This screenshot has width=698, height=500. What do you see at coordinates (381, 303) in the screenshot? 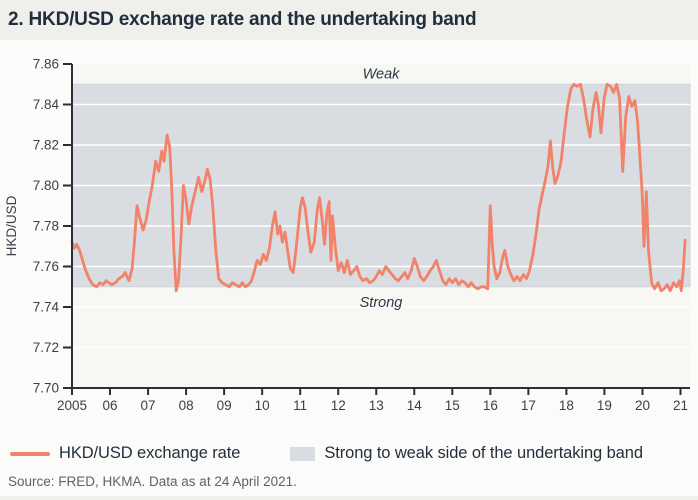
I see `band-annotation-strong: Strong` at bounding box center [381, 303].